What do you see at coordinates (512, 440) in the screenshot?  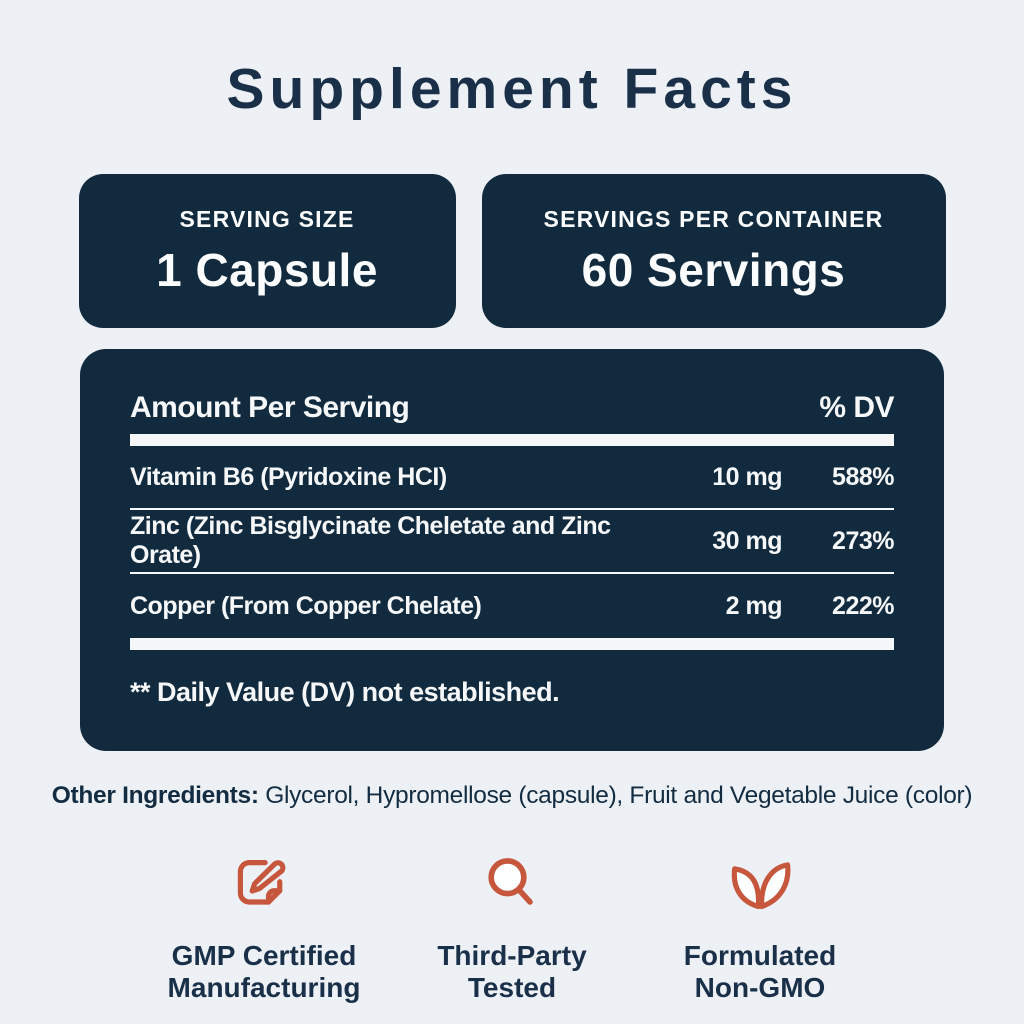 I see `divider-thick-top` at bounding box center [512, 440].